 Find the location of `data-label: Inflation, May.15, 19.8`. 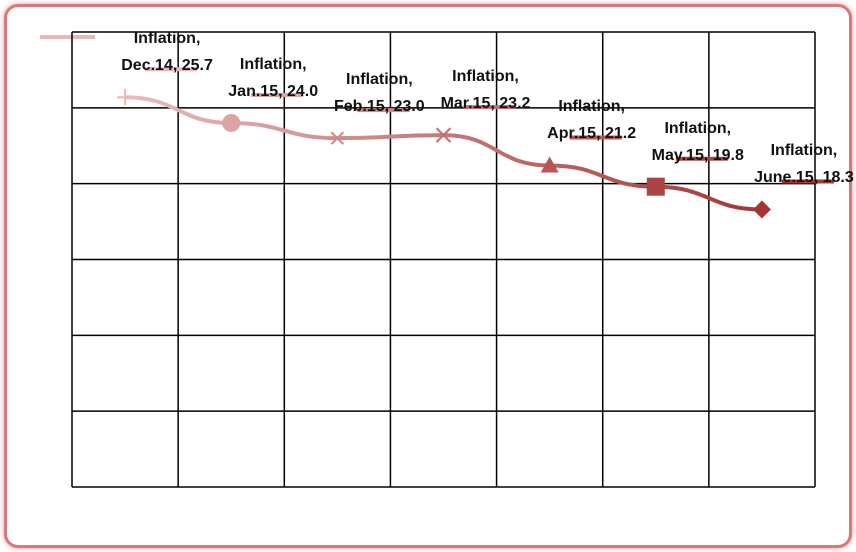

data-label: Inflation, May.15, 19.8 is located at coordinates (697, 141).